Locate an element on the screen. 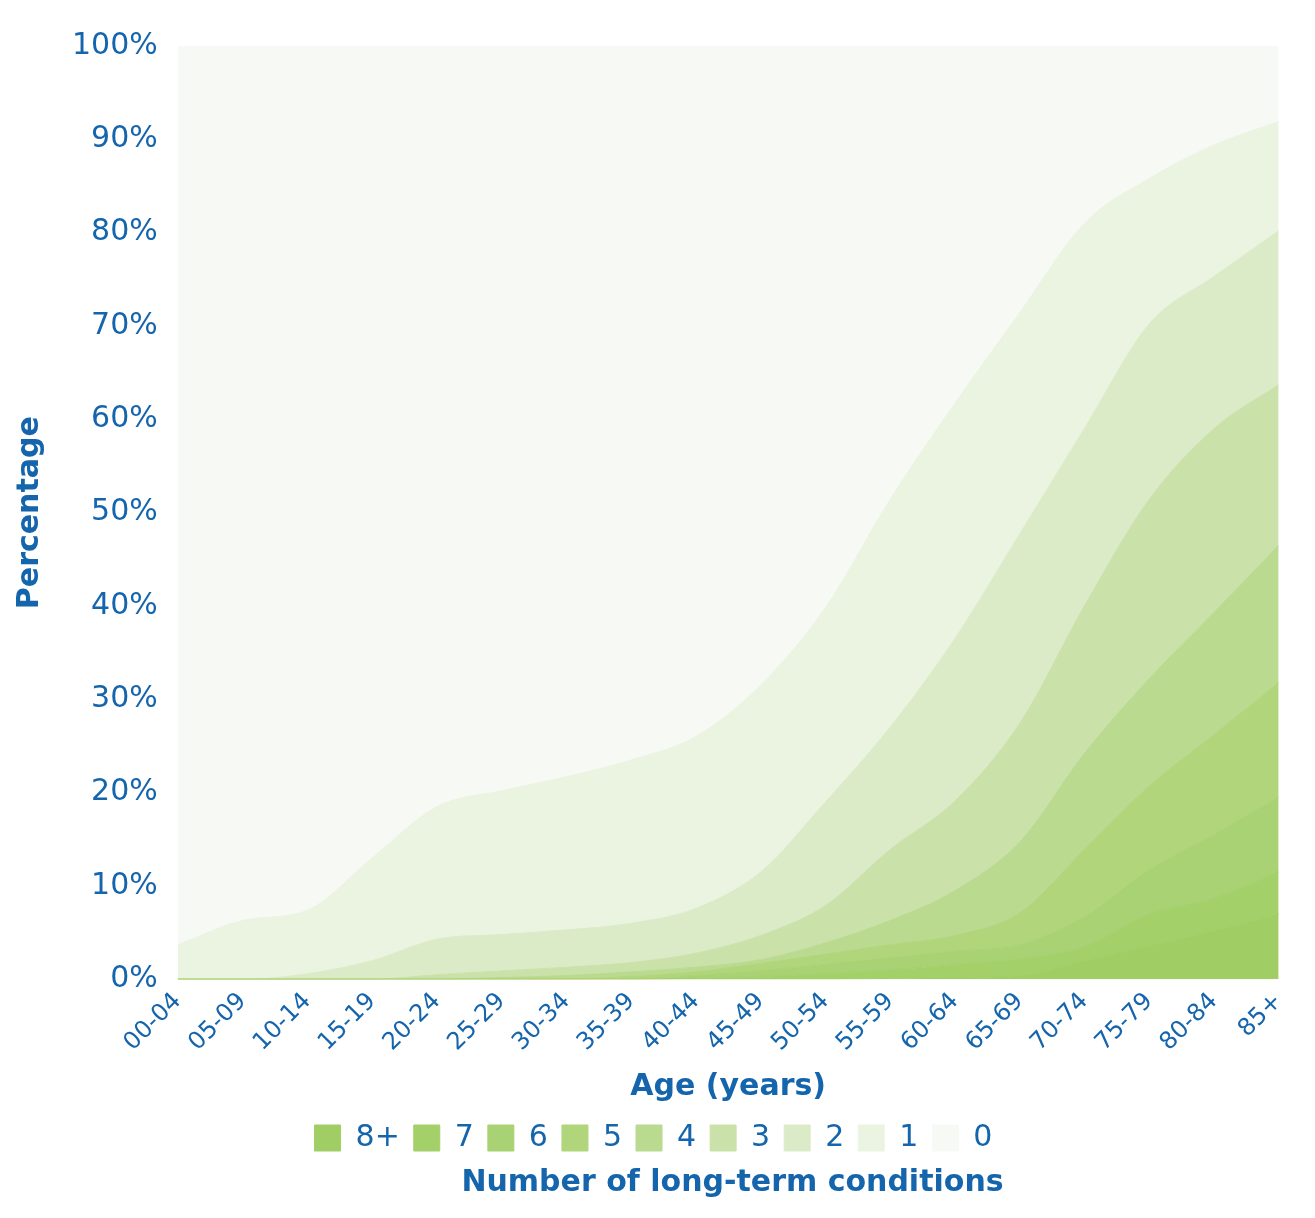  x-tick-label: 85+ is located at coordinates (1259, 1014).